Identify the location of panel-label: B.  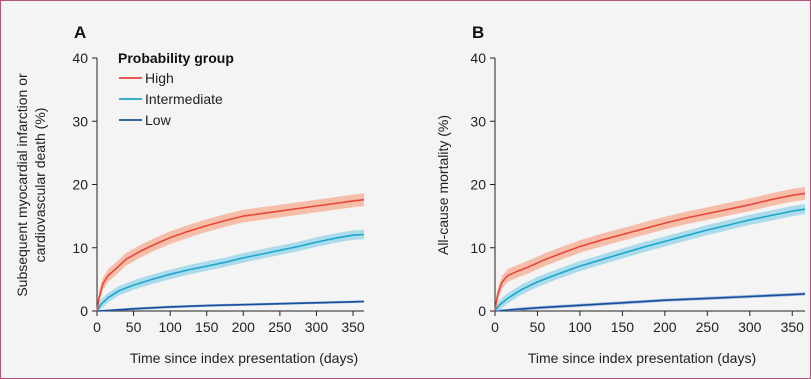
(478, 32).